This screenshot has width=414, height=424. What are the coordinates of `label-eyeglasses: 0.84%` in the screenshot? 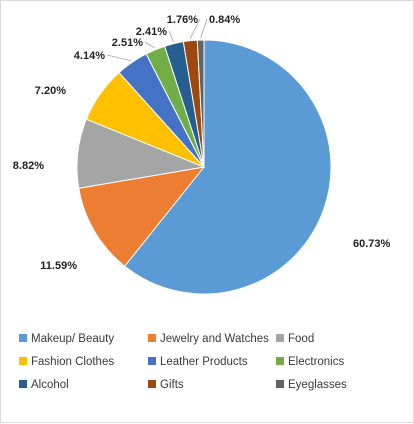 It's located at (224, 20).